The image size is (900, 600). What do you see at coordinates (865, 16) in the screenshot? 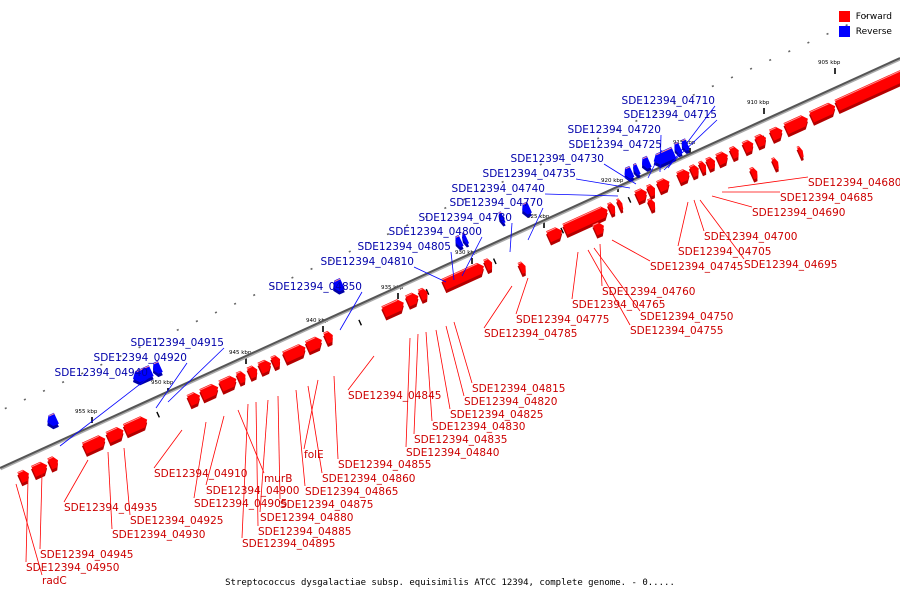
I see `legend-forward: Forward` at bounding box center [865, 16].